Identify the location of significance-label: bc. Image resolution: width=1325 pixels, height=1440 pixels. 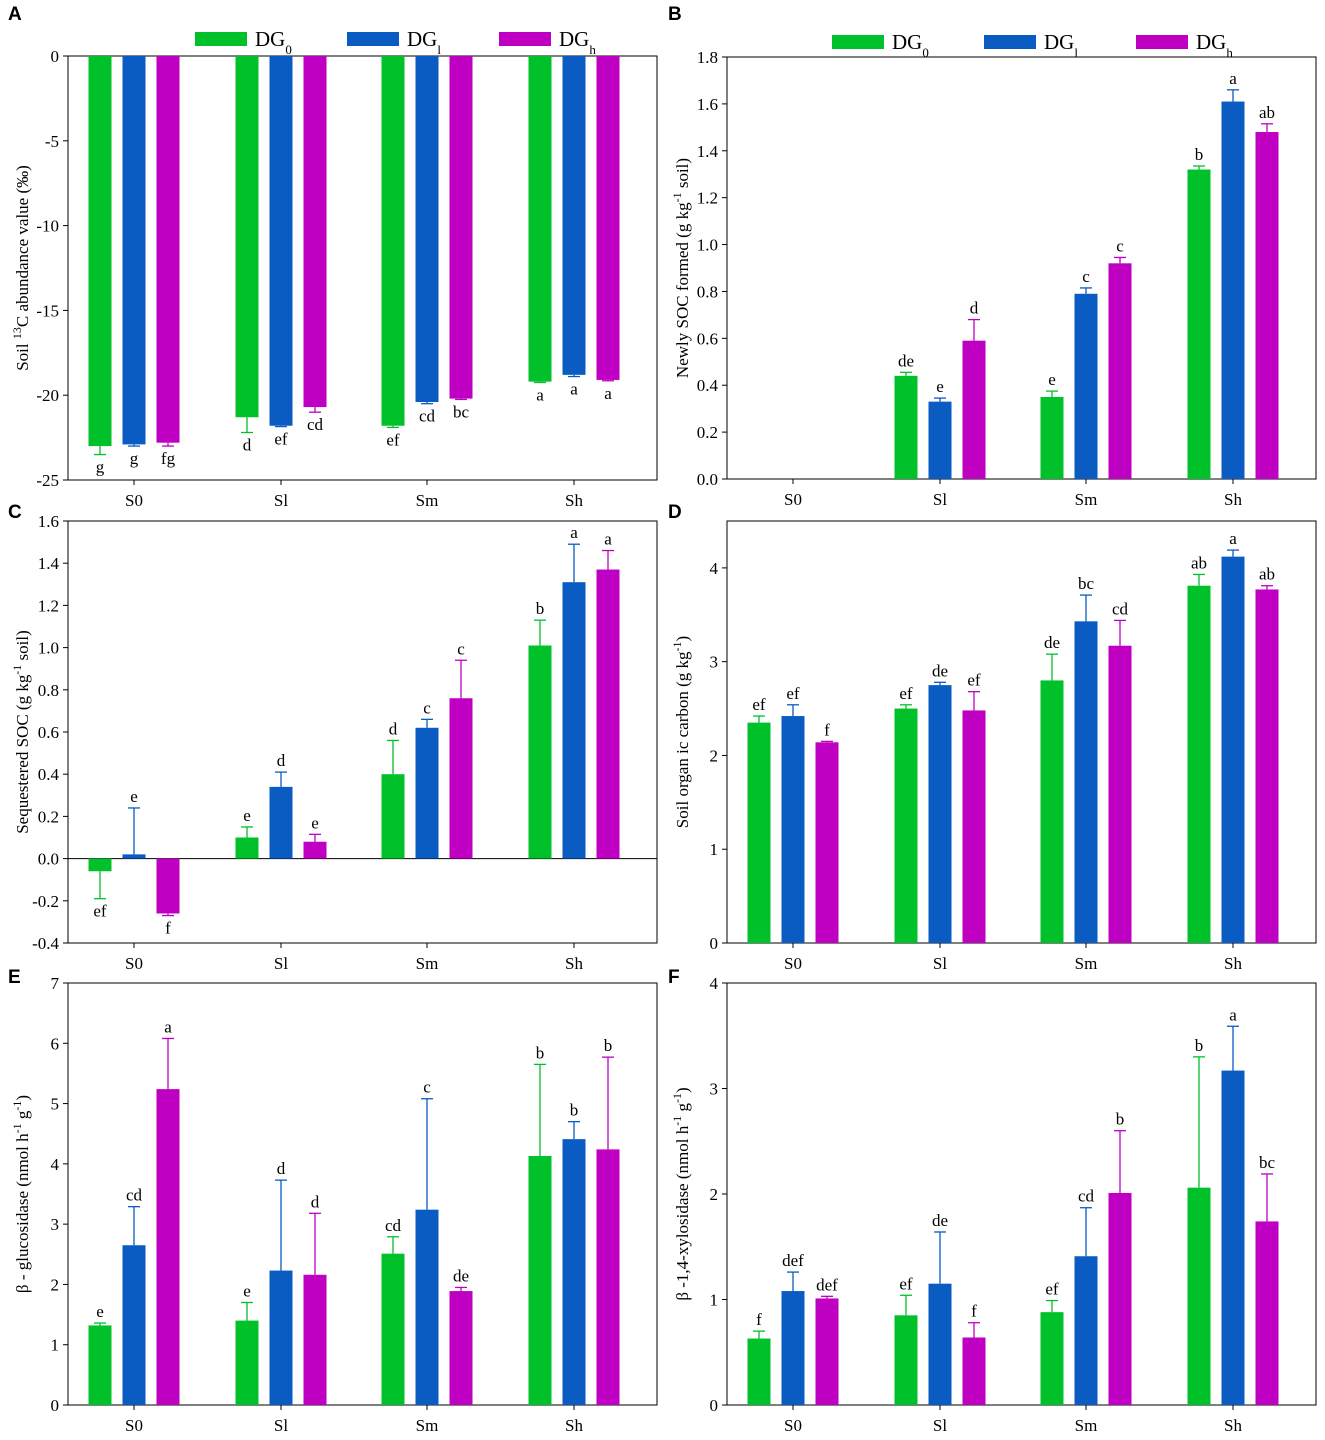
(1267, 1162).